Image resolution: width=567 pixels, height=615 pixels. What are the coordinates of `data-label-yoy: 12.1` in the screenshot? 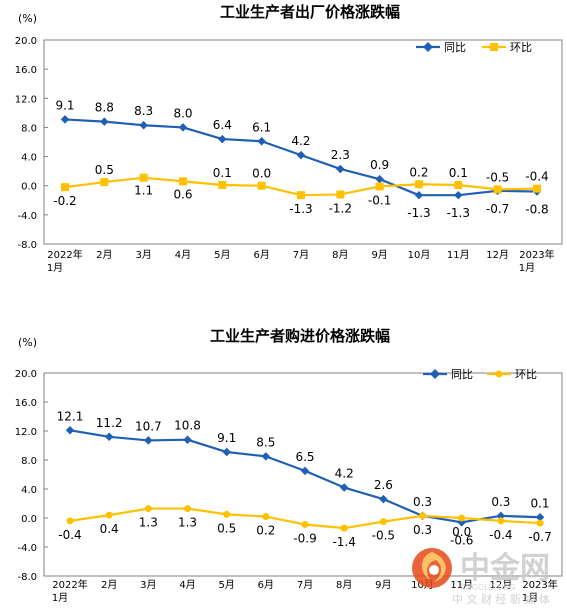 It's located at (70, 416).